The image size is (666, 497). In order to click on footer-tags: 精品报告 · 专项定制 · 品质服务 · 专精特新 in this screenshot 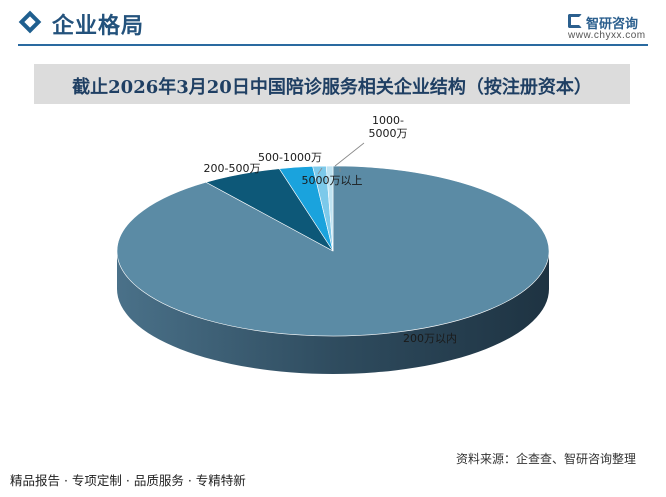, I will do `click(128, 480)`.